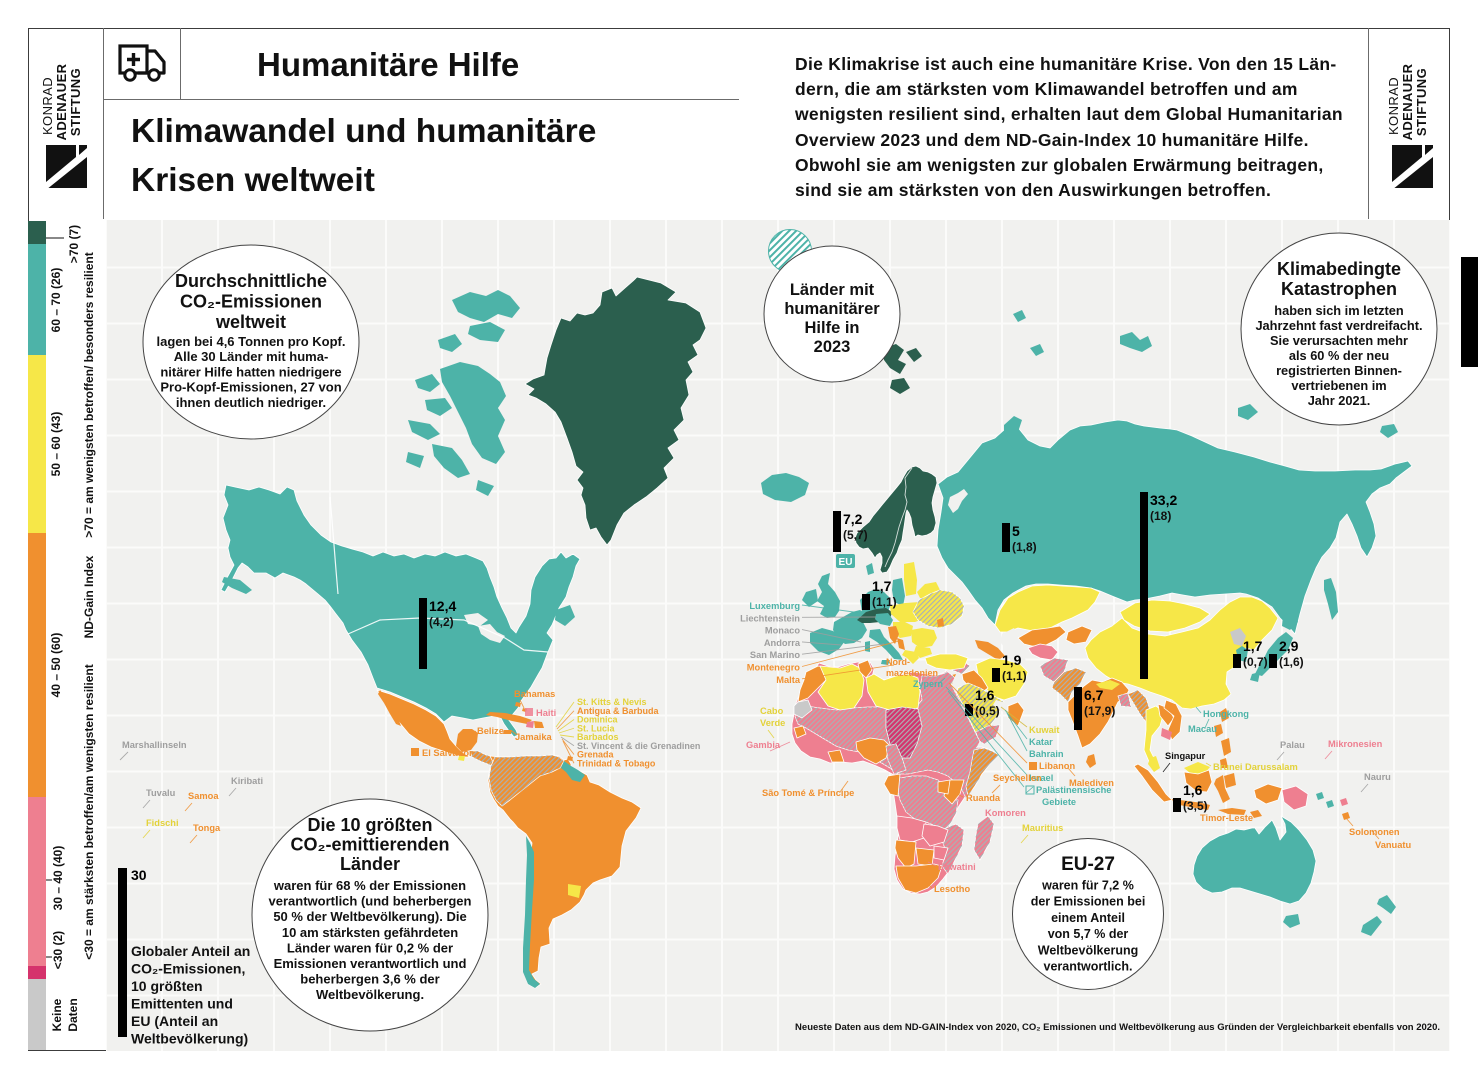  I want to click on svg-text: registrierten Binnen-, so click(1339, 370).